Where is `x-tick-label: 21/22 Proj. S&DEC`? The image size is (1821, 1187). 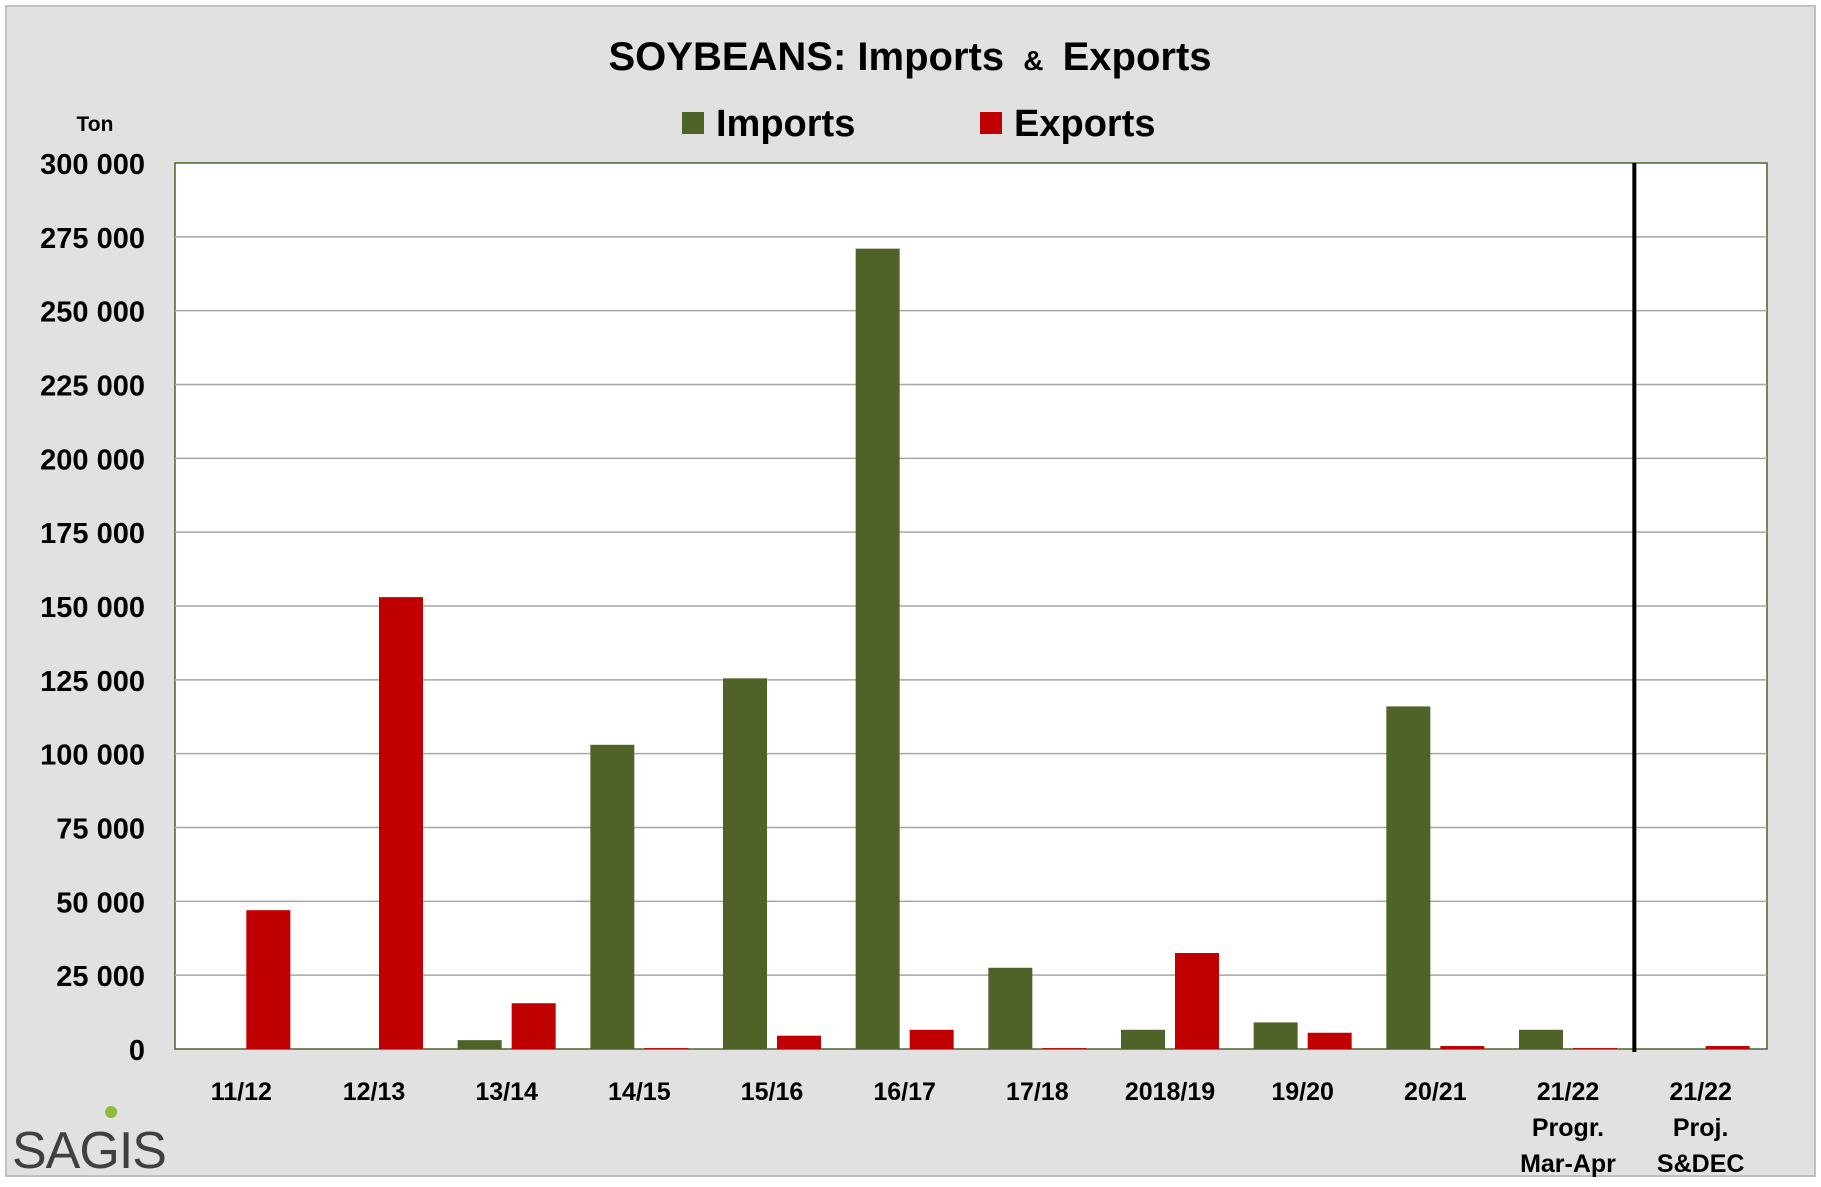 x-tick-label: 21/22 Proj. S&DEC is located at coordinates (1701, 1128).